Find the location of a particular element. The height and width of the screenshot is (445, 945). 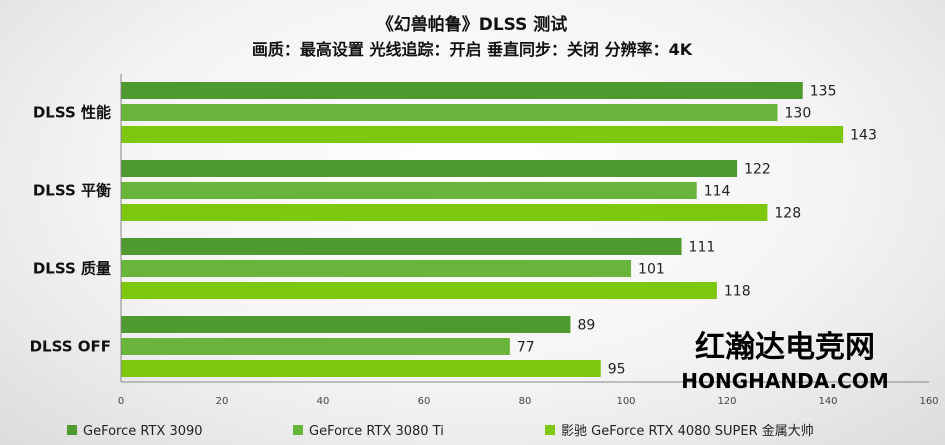

category-label: DLSS 质量 is located at coordinates (72, 269).